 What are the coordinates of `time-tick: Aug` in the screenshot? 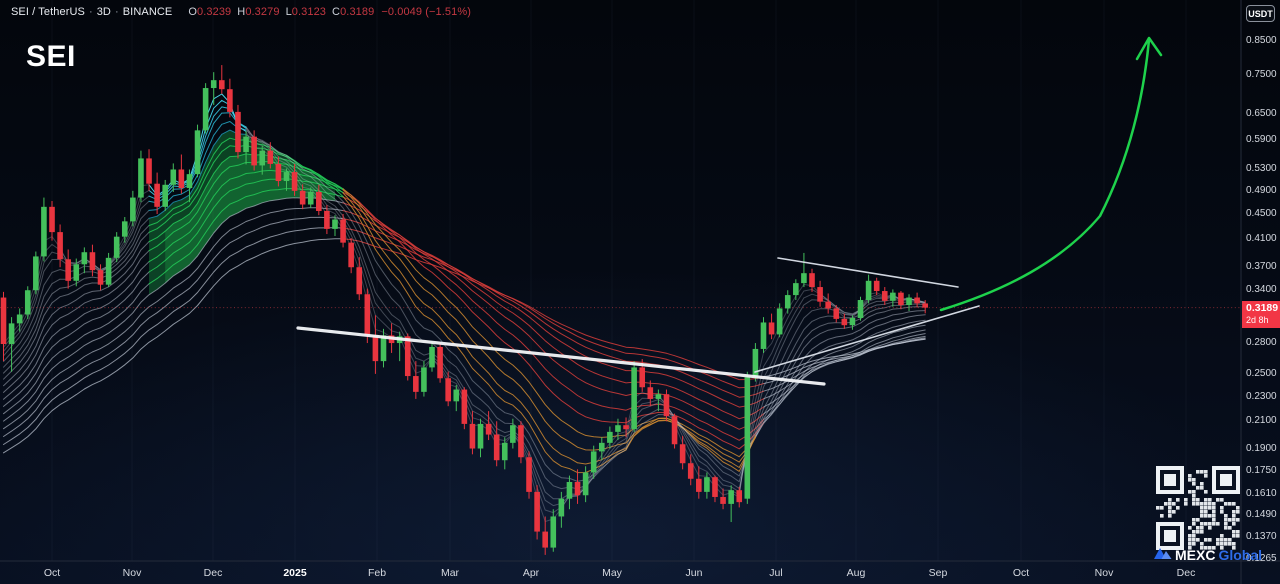 It's located at (856, 573).